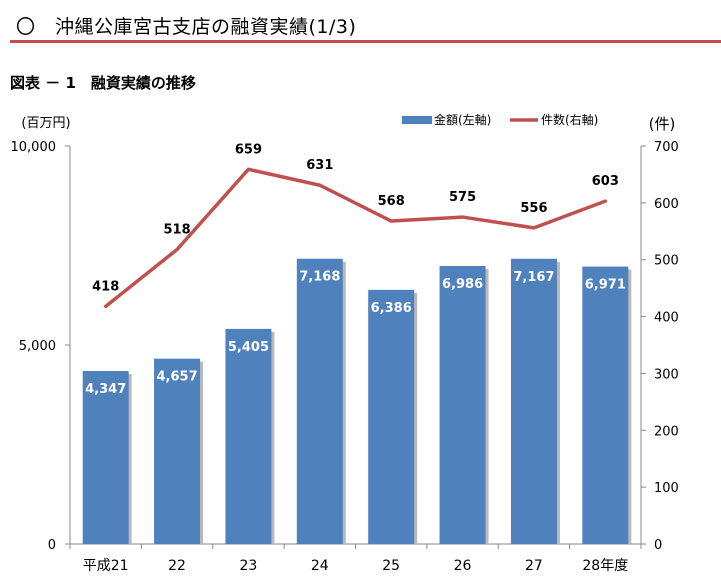  What do you see at coordinates (666, 147) in the screenshot?
I see `right-axis-tick-label: 700` at bounding box center [666, 147].